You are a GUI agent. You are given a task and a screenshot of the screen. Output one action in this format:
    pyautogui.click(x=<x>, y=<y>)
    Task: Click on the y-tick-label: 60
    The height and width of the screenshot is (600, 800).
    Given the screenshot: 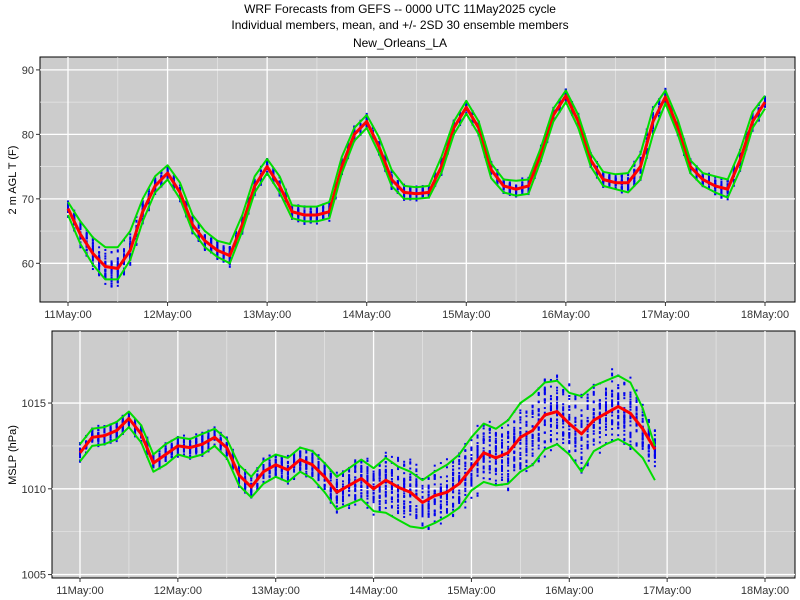 What is the action you would take?
    pyautogui.click(x=28, y=264)
    